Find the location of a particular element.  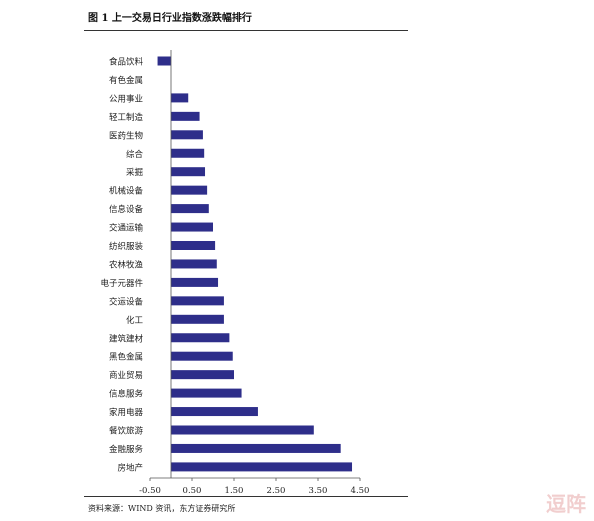

x-tick-label: 3.50 is located at coordinates (318, 491).